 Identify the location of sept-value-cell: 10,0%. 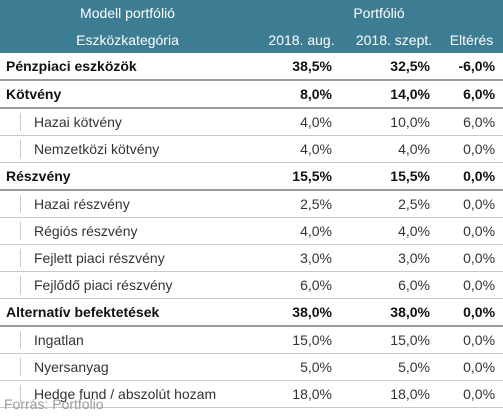
(394, 122).